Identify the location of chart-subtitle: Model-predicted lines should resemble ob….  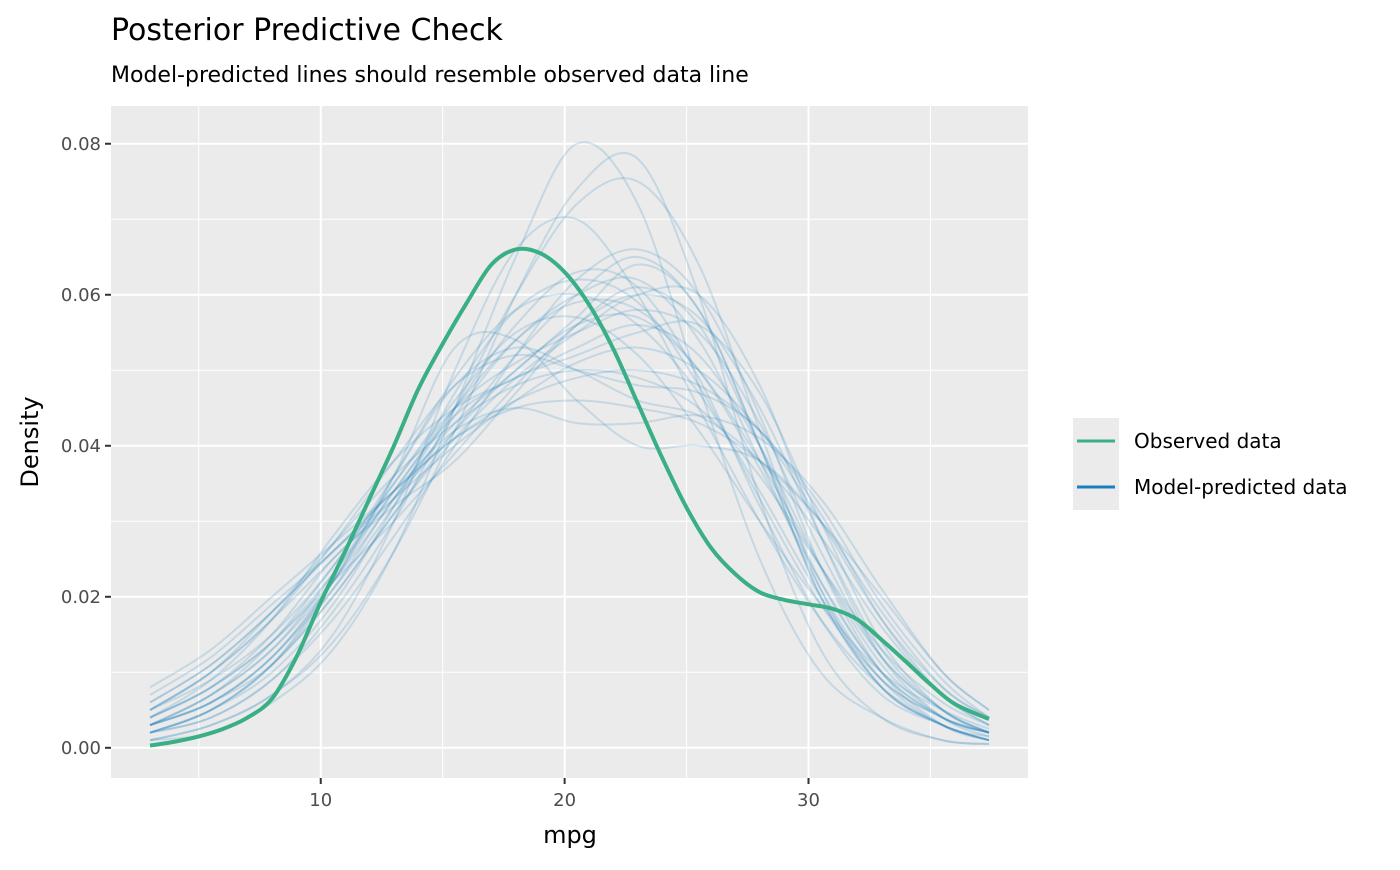
(430, 75).